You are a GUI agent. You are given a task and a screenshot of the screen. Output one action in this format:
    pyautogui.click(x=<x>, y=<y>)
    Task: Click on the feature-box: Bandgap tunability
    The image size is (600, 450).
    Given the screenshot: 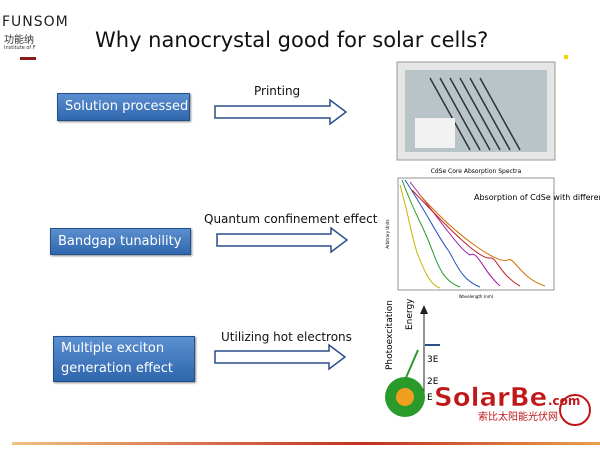 What is the action you would take?
    pyautogui.click(x=120, y=241)
    